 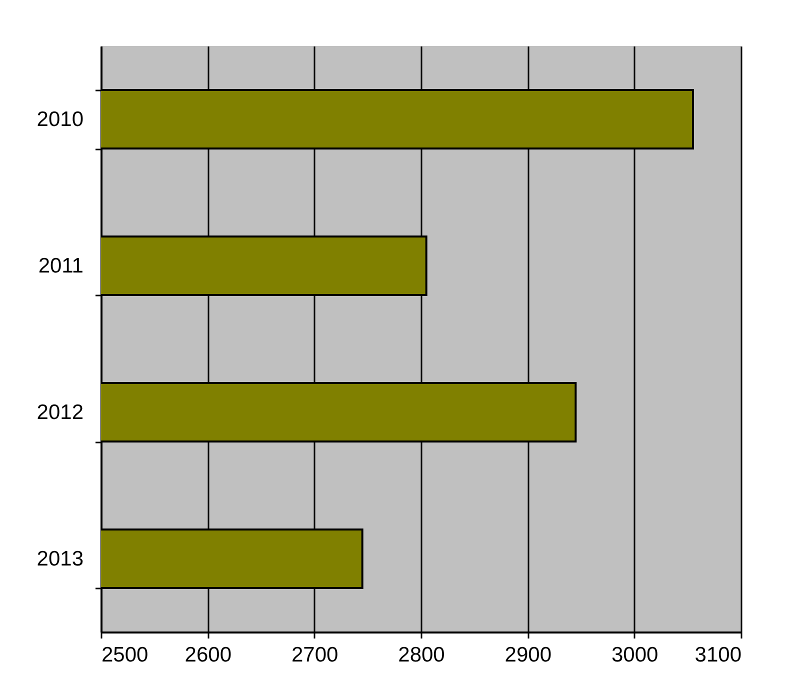 I want to click on x-tick-label: 3000, so click(x=634, y=655).